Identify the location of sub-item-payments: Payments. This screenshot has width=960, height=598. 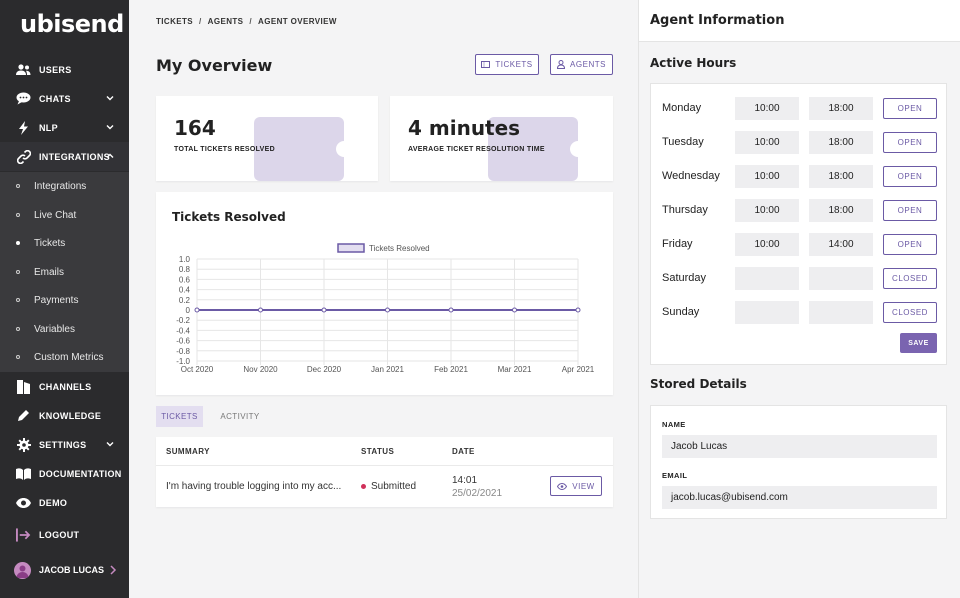
(64, 300).